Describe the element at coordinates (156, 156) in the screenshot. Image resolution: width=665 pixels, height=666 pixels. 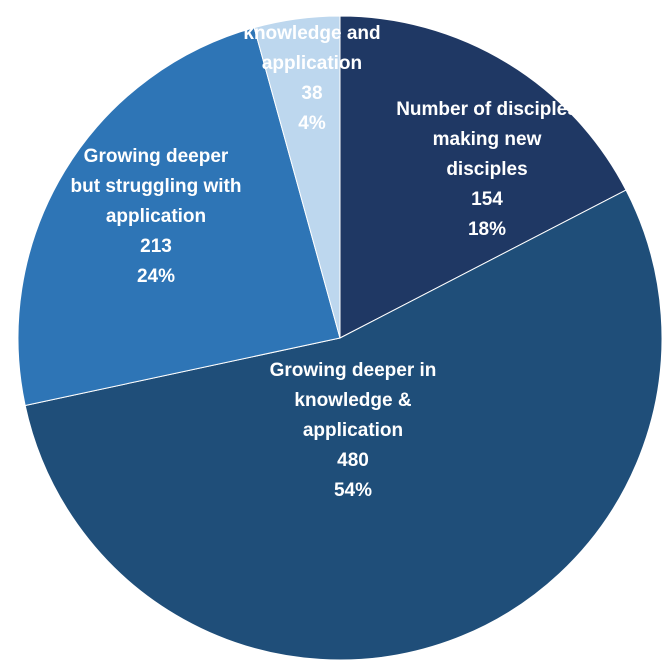
I see `slice-category-label: Growing deeper` at that location.